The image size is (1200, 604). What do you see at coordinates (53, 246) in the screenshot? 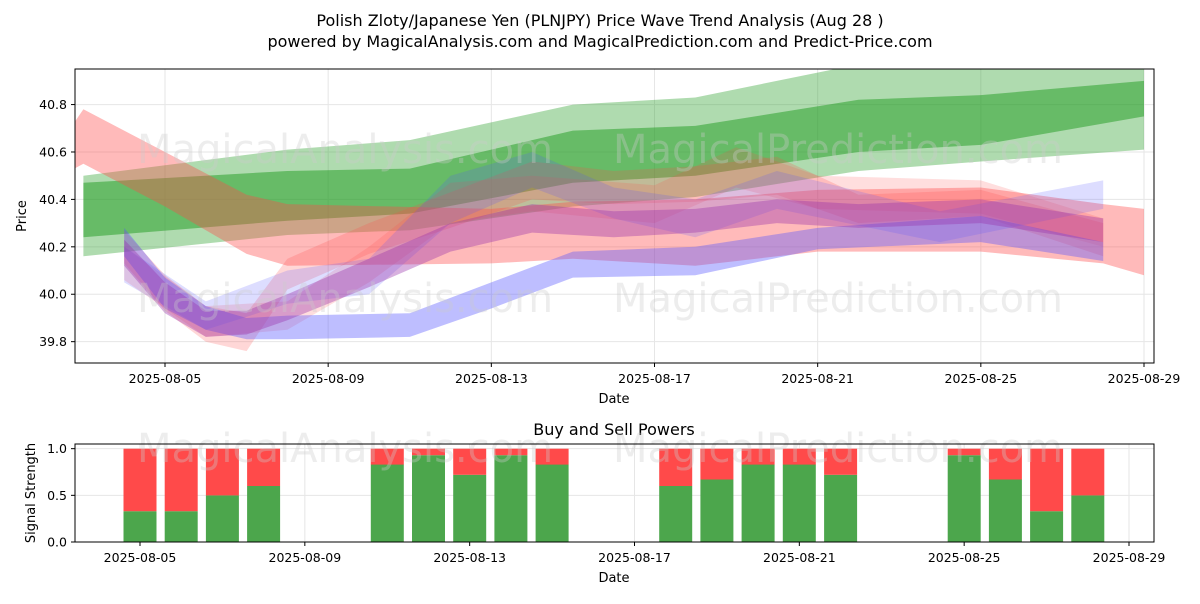
I see `y-tick-label: 40.2` at bounding box center [53, 246].